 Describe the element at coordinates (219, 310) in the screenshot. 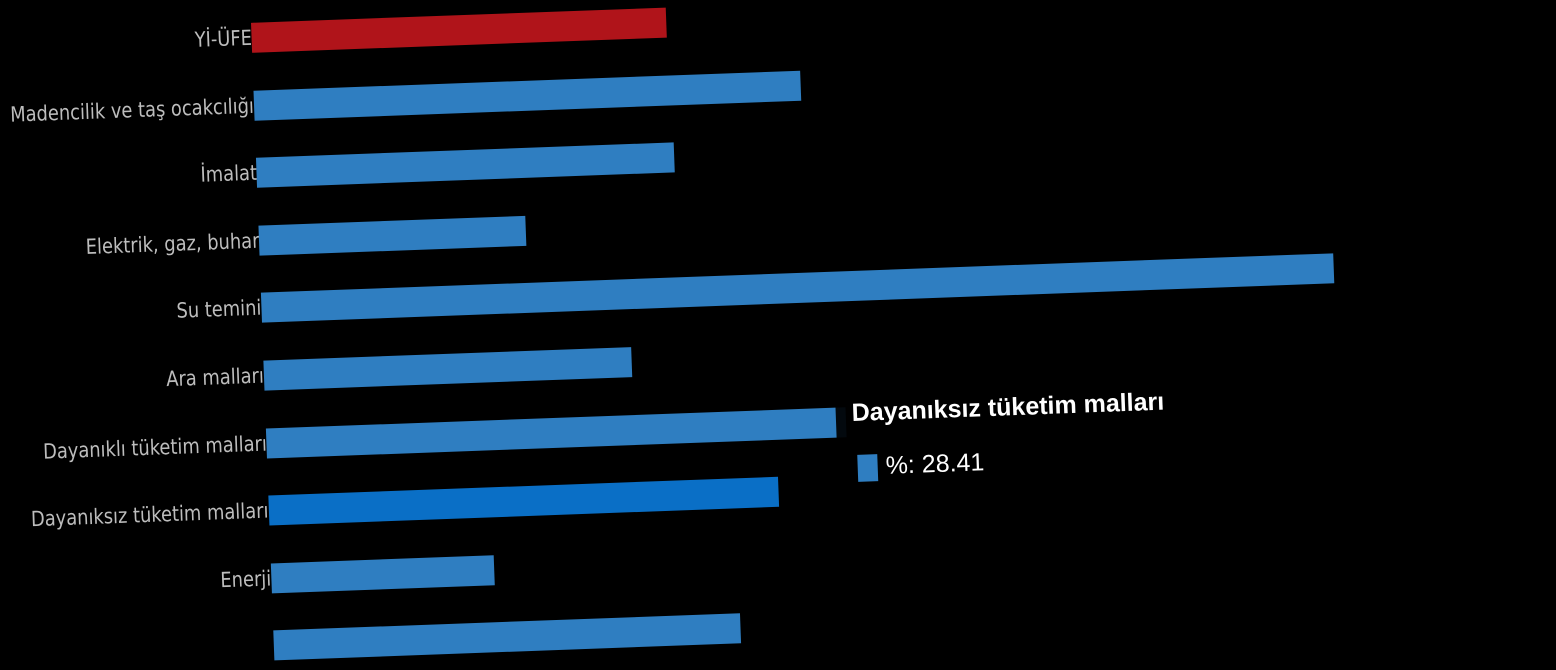

I see `category-label: Su temini` at that location.